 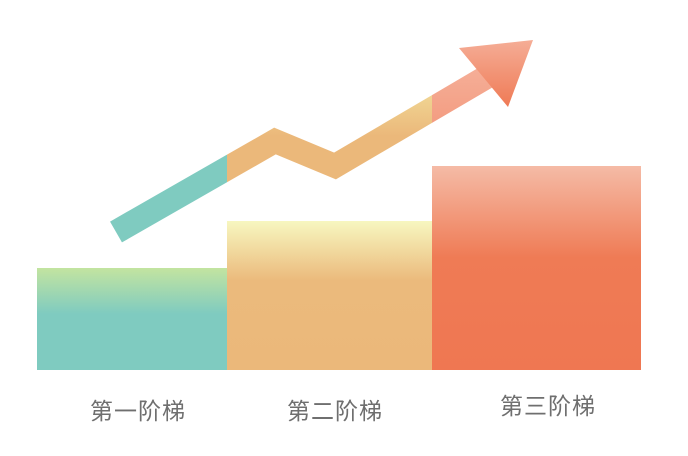 What do you see at coordinates (548, 407) in the screenshot?
I see `step-label-3: 第三阶梯` at bounding box center [548, 407].